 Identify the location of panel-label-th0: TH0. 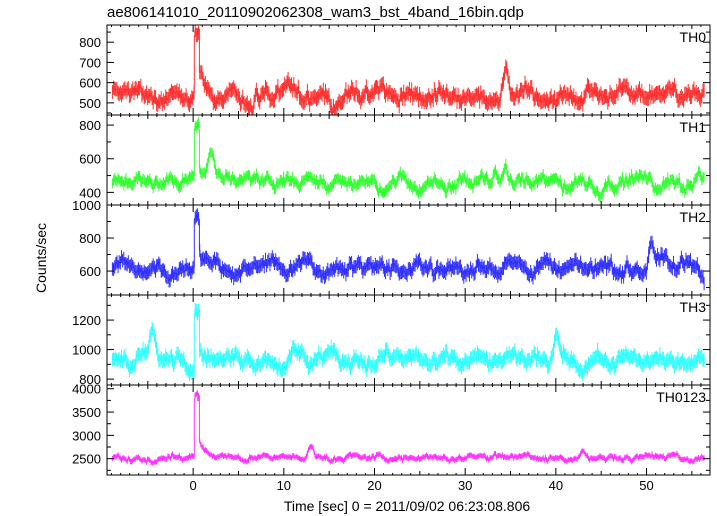
(693, 37).